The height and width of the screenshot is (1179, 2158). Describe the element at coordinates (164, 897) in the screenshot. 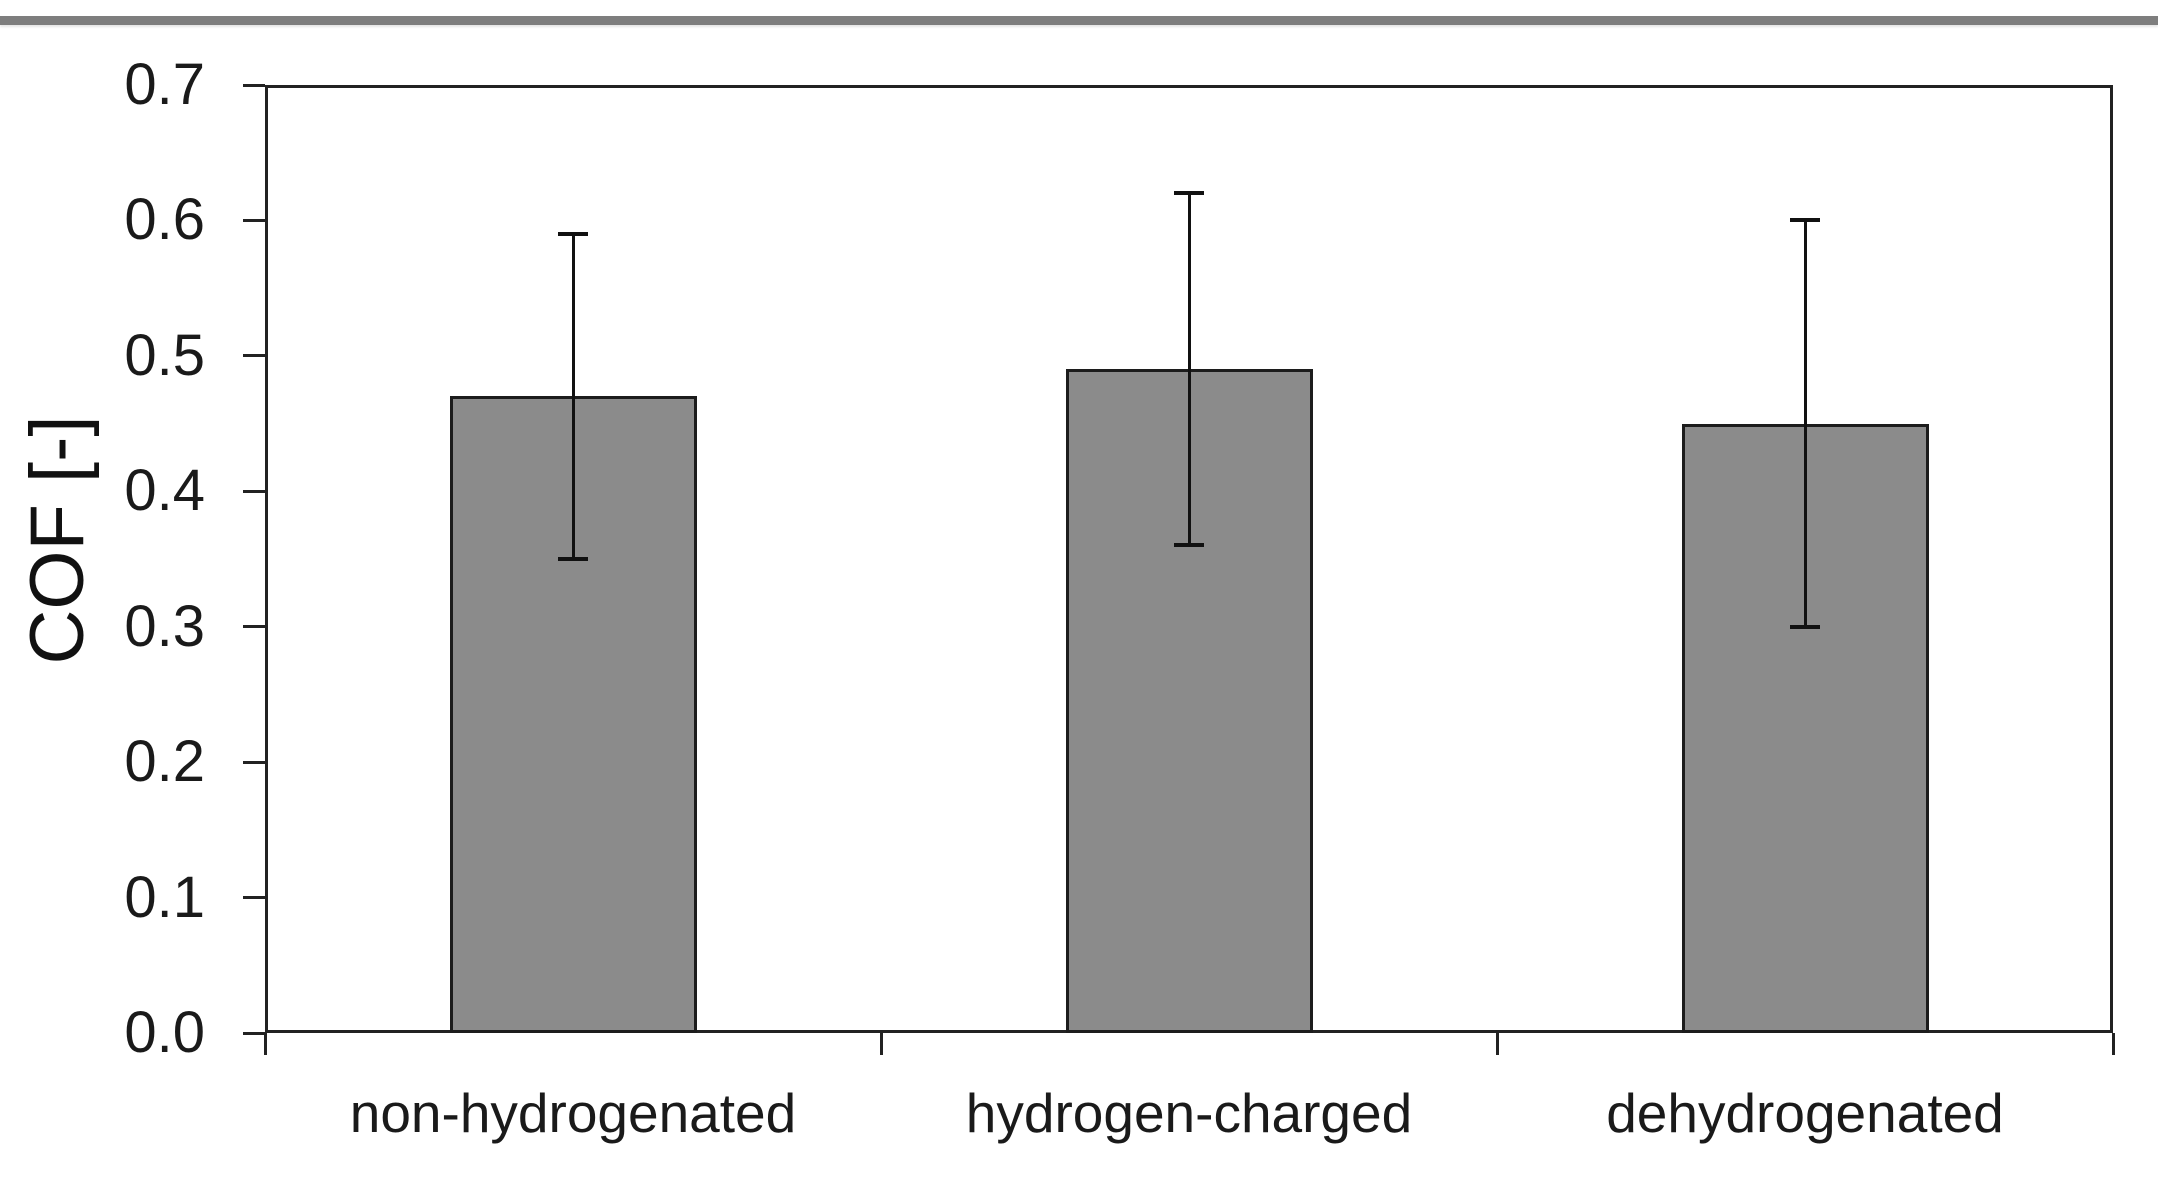

I see `y-tick-label: 0.1` at that location.